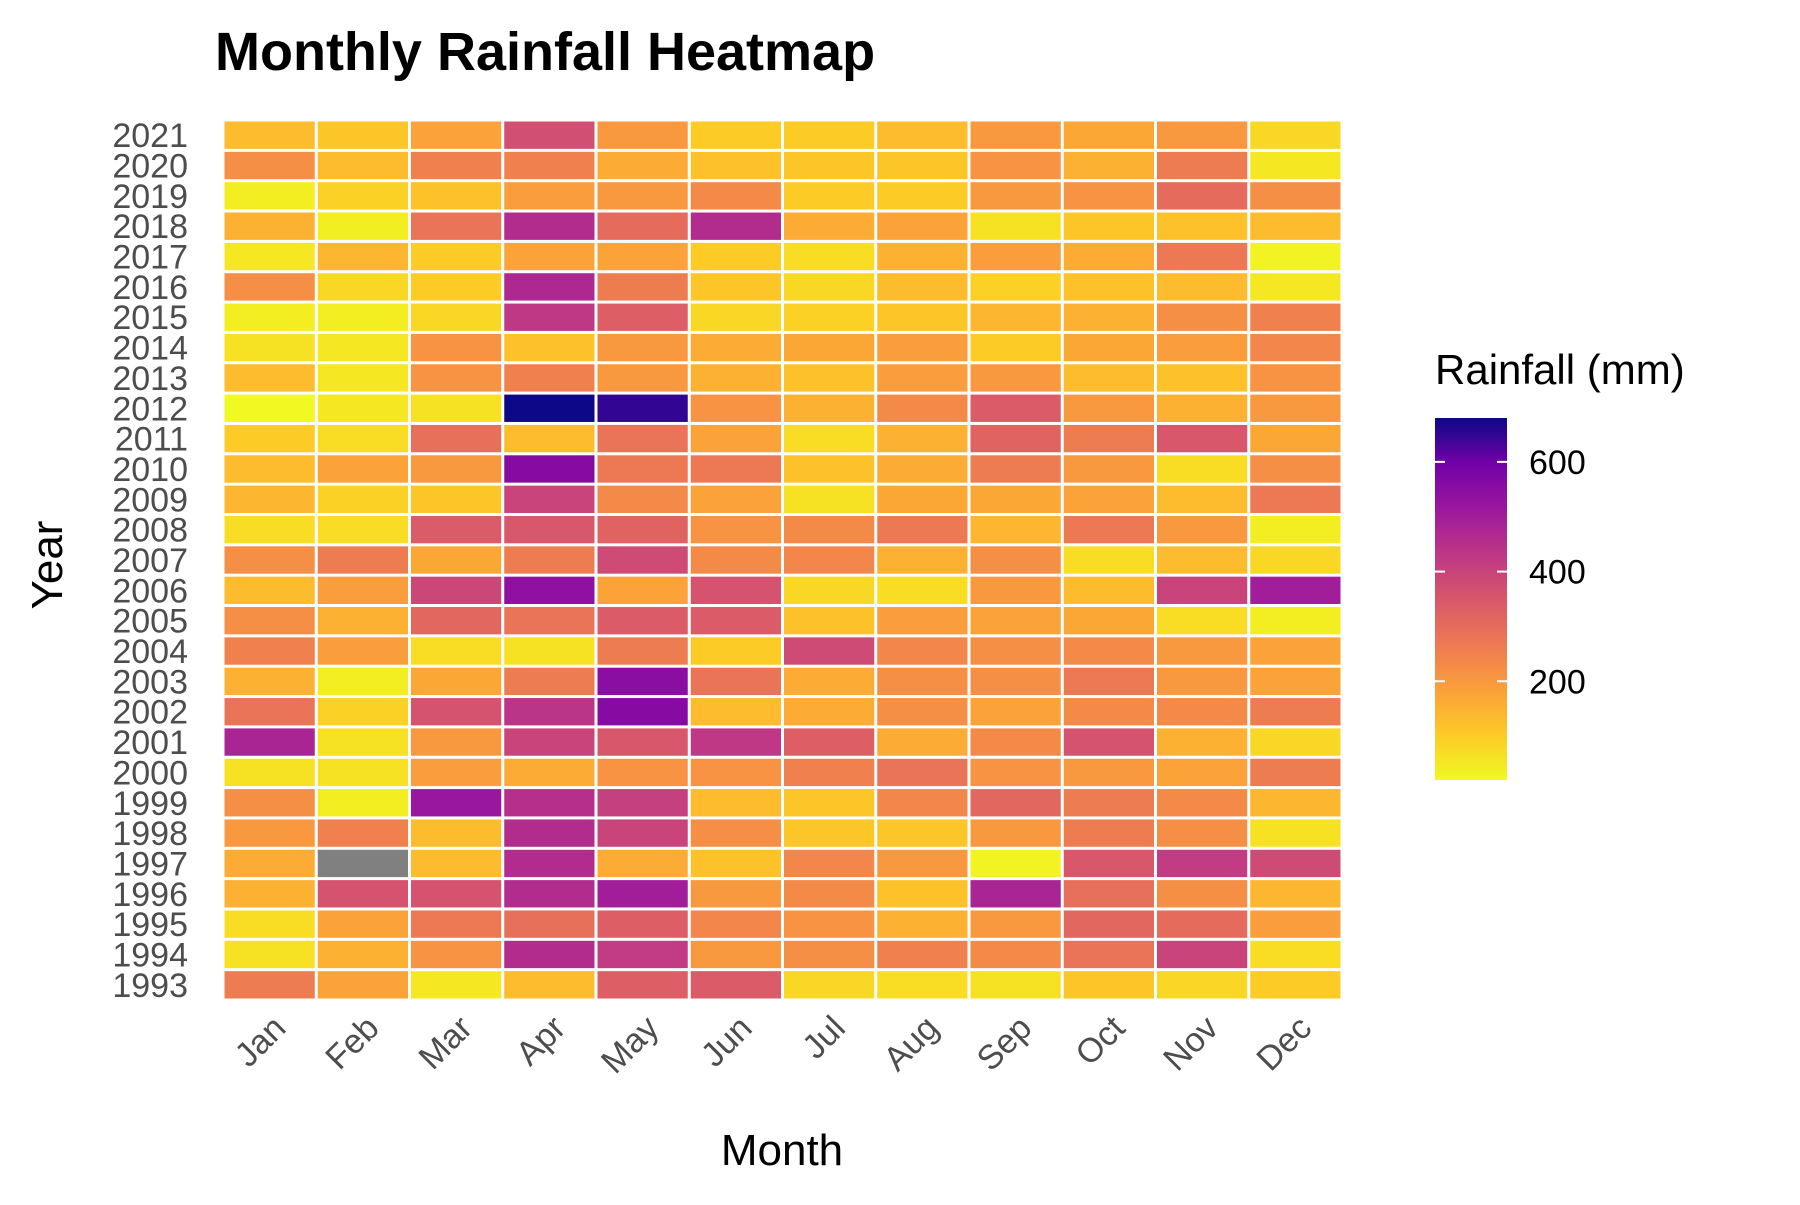  I want to click on heatmap-cell-2003-aug, so click(922, 681).